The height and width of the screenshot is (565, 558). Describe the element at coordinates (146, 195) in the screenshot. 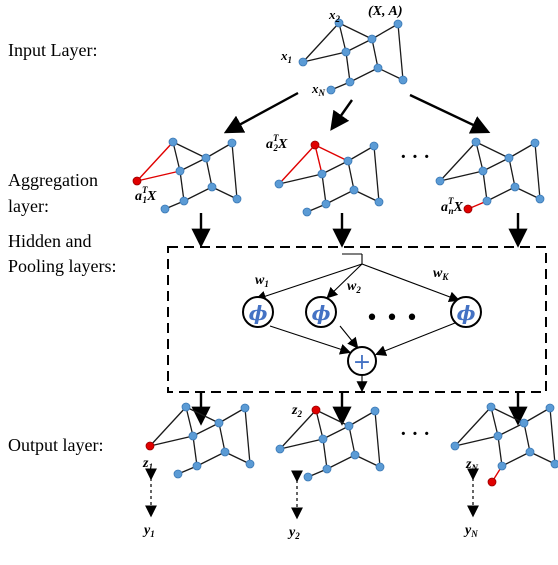

I see `label-a1TX: aT 1X` at that location.